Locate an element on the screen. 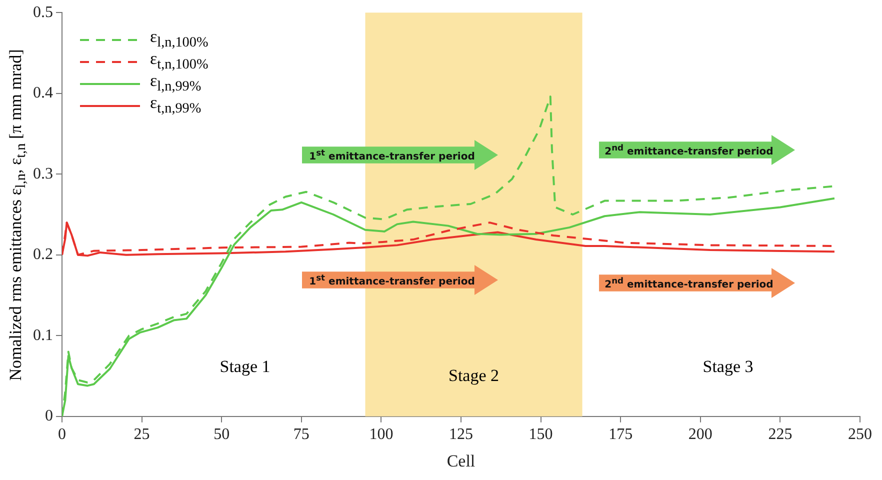 Image resolution: width=882 pixels, height=480 pixels. y-tick-label: 0.1 is located at coordinates (43, 335).